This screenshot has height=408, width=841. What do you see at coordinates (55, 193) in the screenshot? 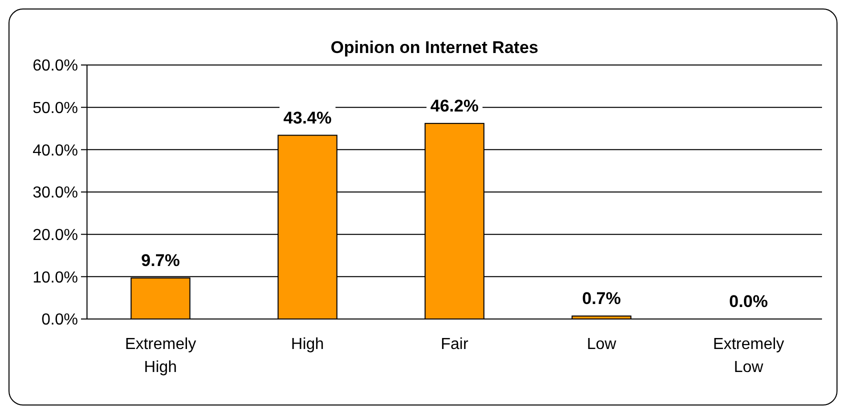
I see `y-tick-label: 30.0%` at bounding box center [55, 193].